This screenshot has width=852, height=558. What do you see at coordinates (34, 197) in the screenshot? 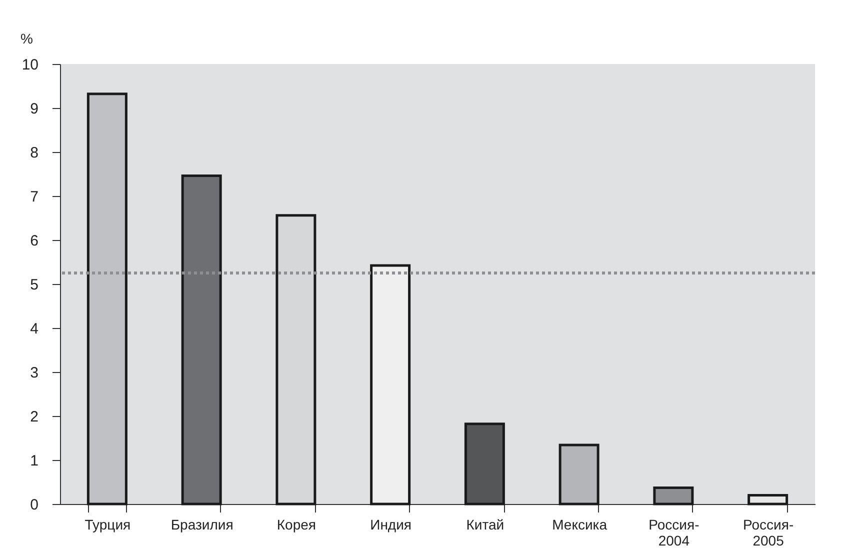
I see `y-tick-label: 7` at bounding box center [34, 197].